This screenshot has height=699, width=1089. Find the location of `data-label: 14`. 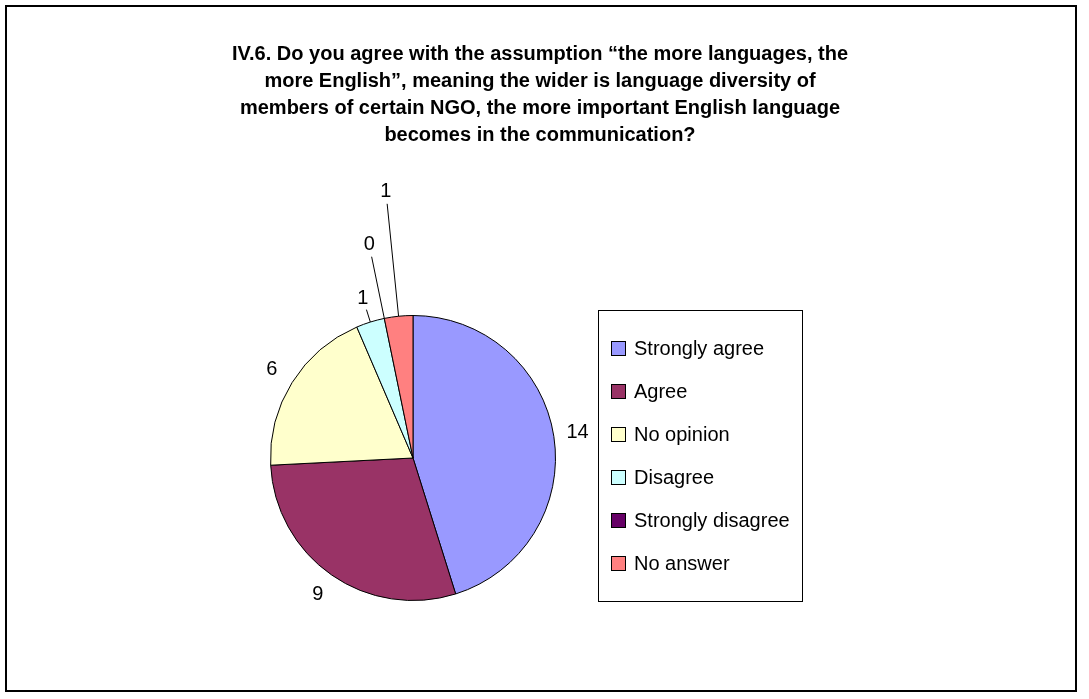

data-label: 14 is located at coordinates (577, 431).